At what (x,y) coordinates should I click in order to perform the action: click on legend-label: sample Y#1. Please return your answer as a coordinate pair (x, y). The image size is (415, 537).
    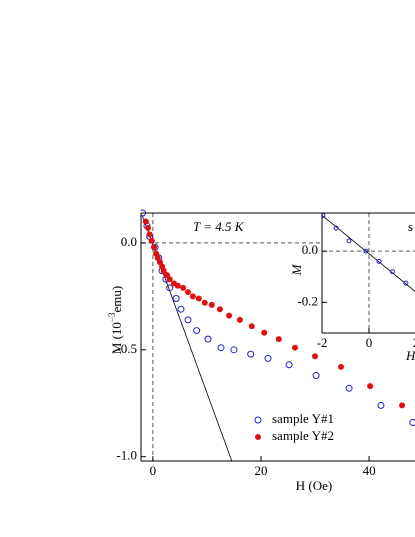
    Looking at the image, I should click on (303, 418).